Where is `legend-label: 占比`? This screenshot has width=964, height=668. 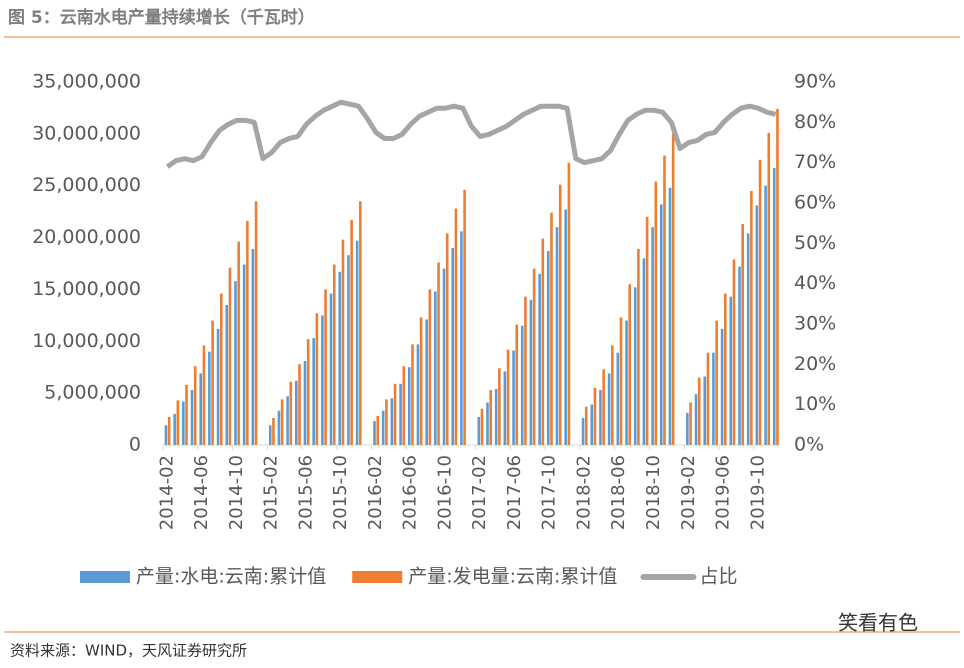
legend-label: 占比 is located at coordinates (718, 577).